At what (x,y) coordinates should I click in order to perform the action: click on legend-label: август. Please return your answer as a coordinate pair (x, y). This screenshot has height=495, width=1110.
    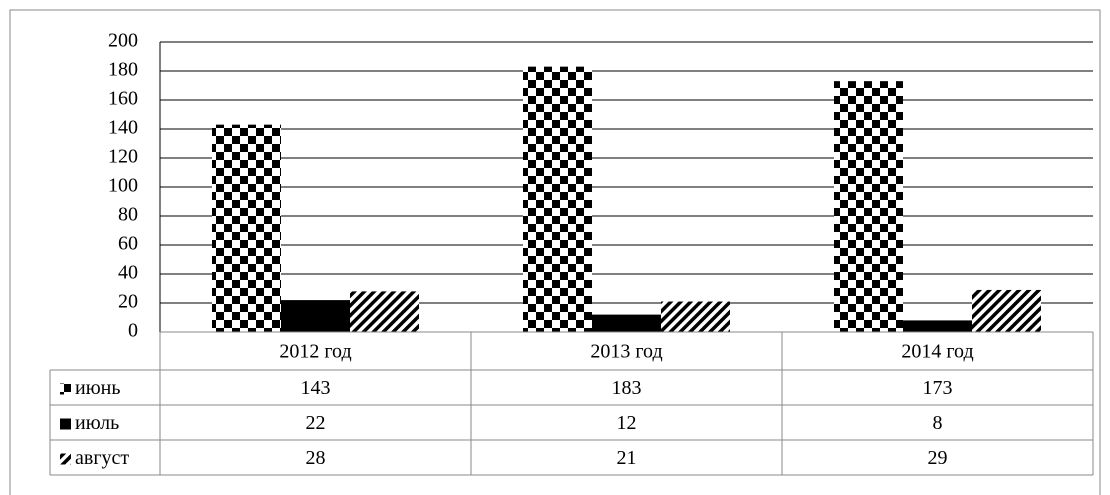
    Looking at the image, I should click on (102, 458).